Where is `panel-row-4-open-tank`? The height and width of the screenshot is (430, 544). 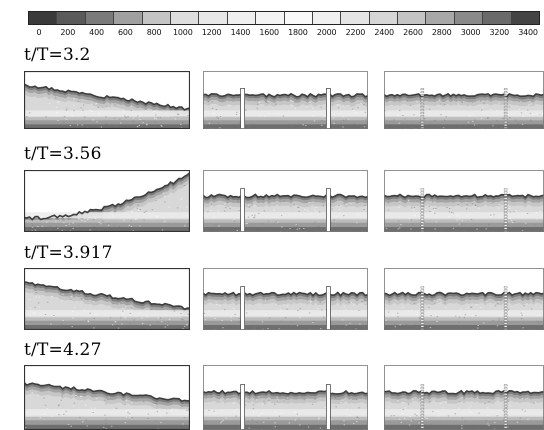 panel-row-4-open-tank is located at coordinates (107, 397).